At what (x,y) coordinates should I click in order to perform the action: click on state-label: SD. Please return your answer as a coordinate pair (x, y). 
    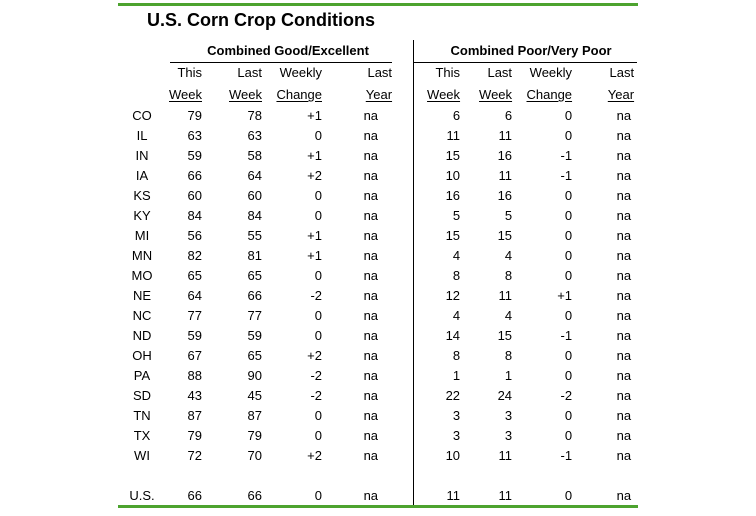
    Looking at the image, I should click on (142, 395).